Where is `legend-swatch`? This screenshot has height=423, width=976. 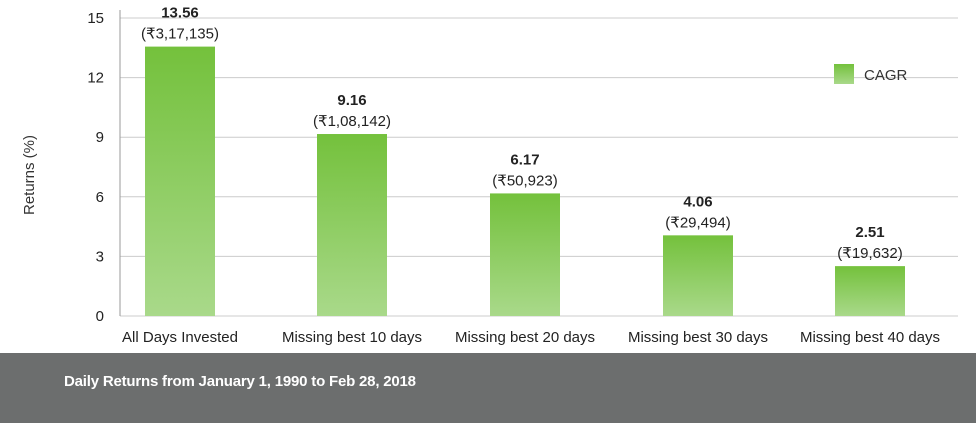
legend-swatch is located at coordinates (844, 74).